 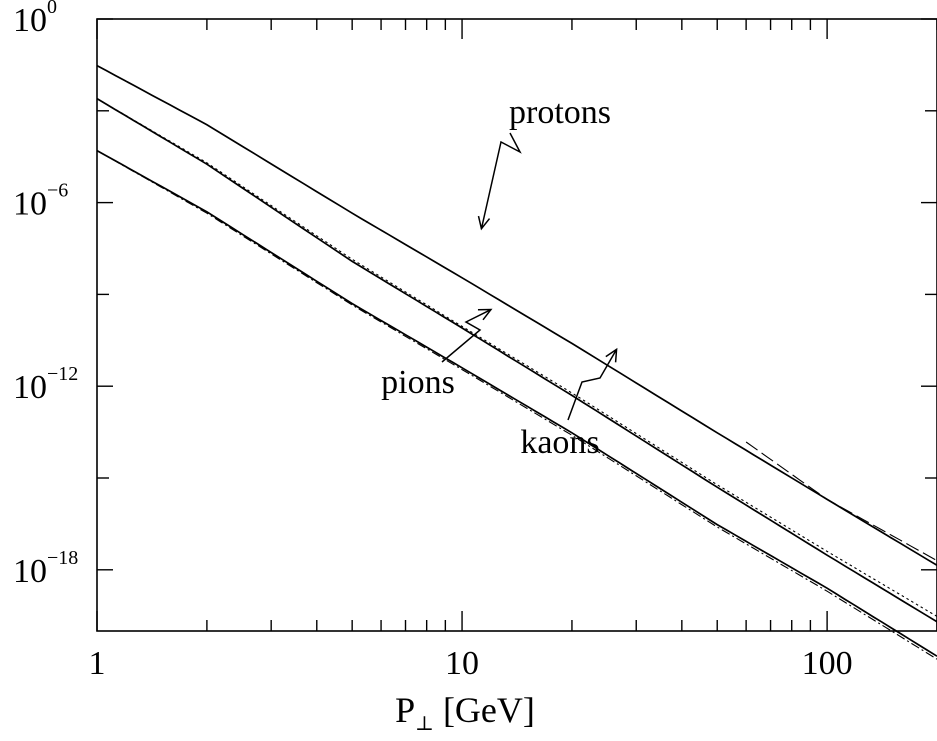 What do you see at coordinates (501, 180) in the screenshot?
I see `protons-arrow` at bounding box center [501, 180].